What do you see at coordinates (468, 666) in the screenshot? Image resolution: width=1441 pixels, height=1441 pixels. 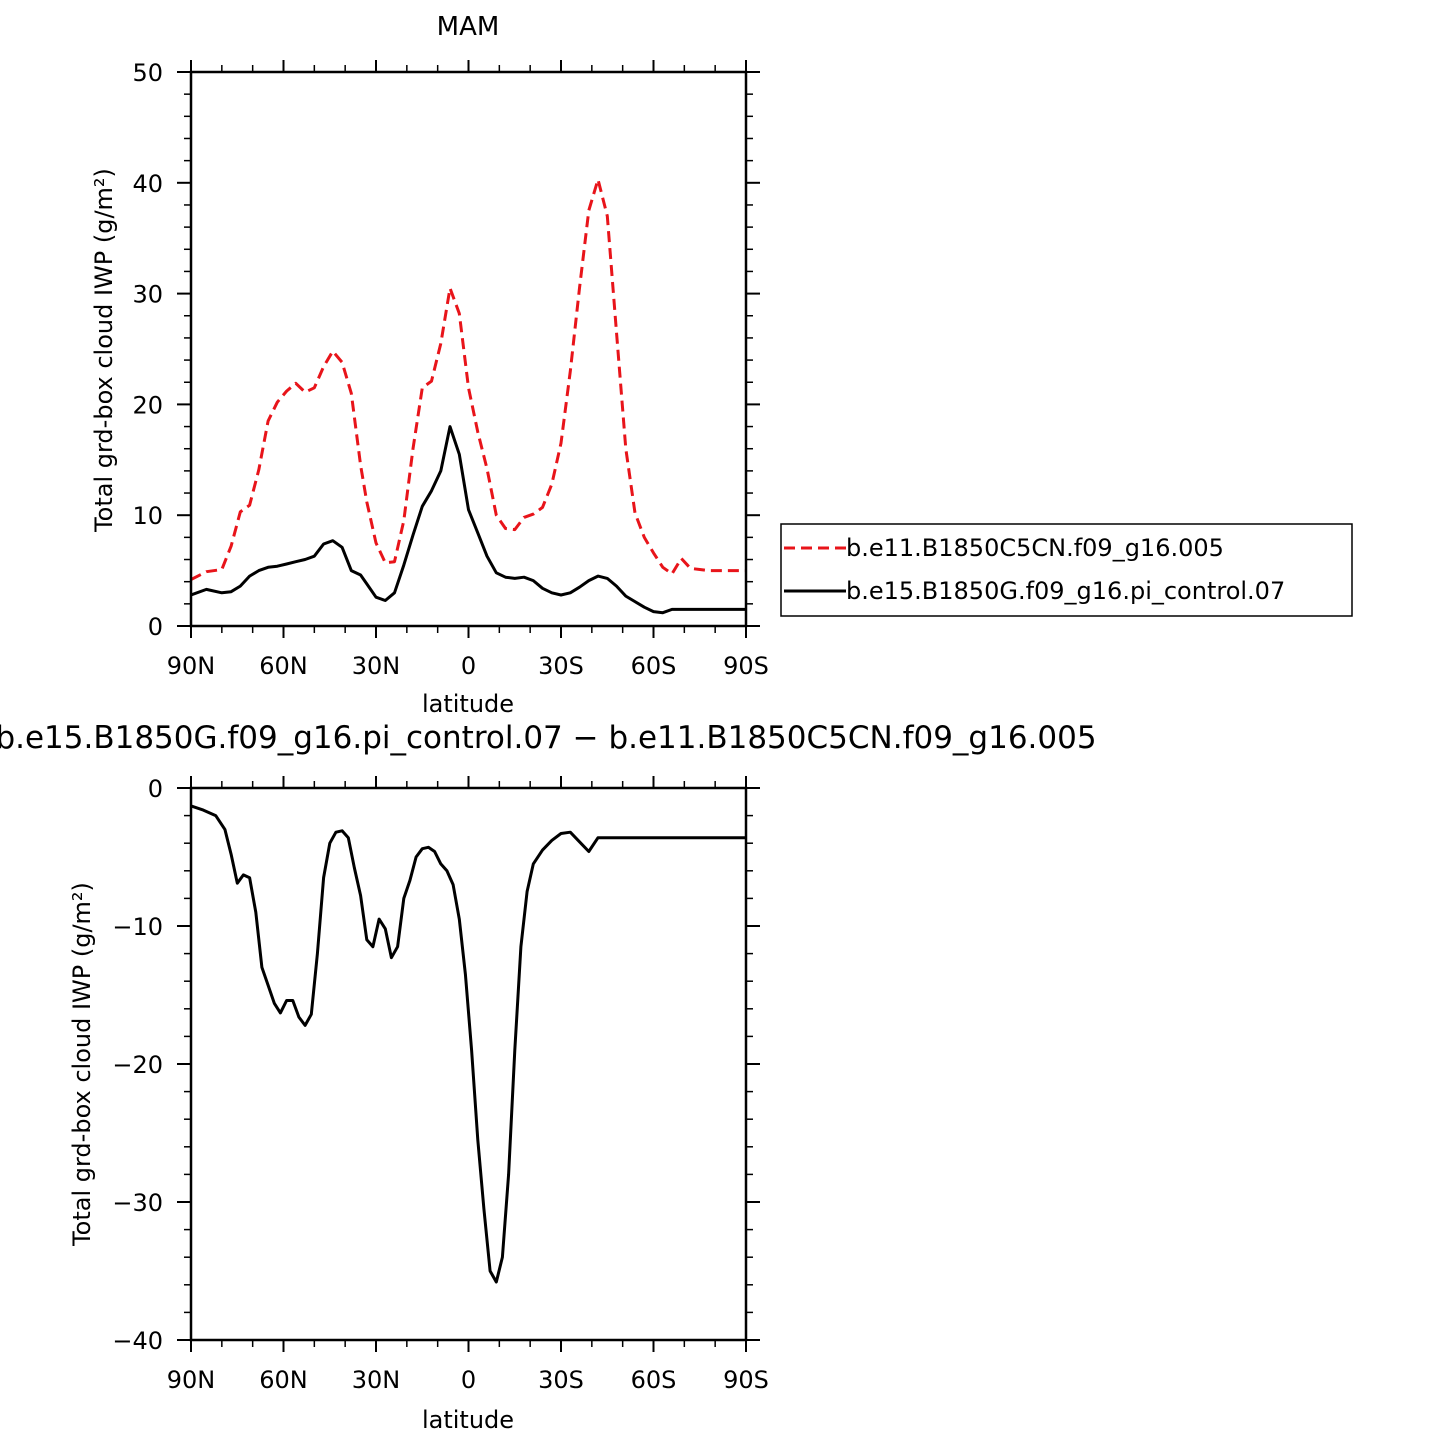 I see `top-x-tick-label: 0` at bounding box center [468, 666].